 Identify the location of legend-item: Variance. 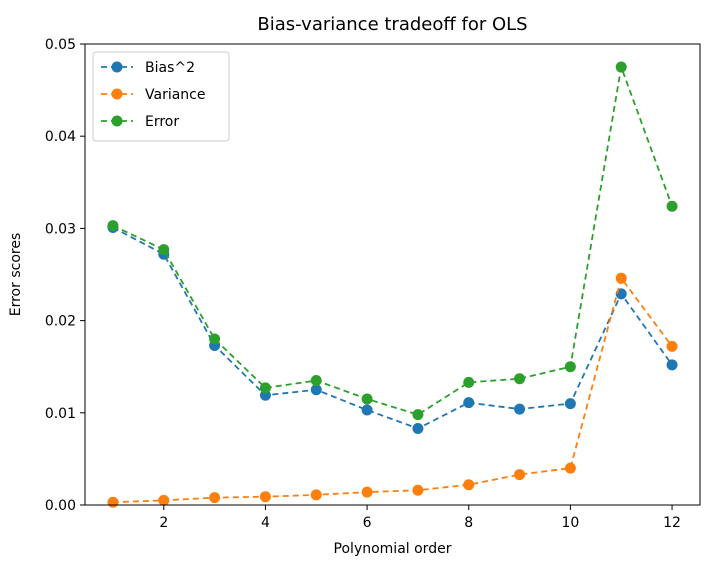
(153, 95).